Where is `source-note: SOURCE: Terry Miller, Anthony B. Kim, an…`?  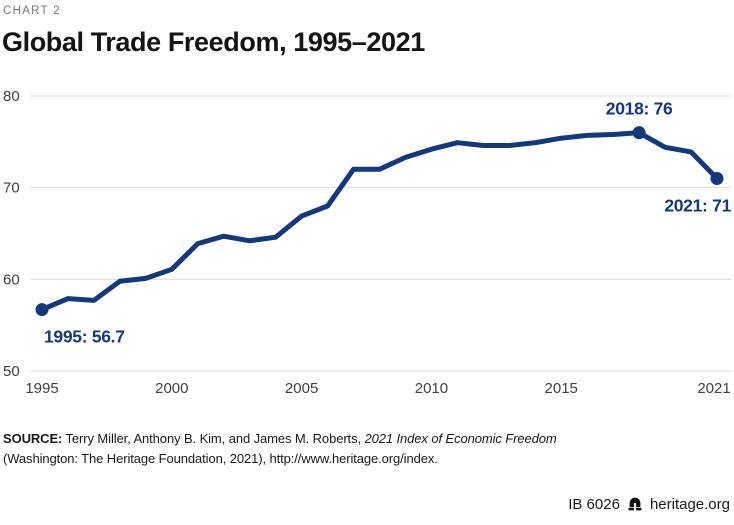
source-note: SOURCE: Terry Miller, Anthony B. Kim, an… is located at coordinates (280, 449).